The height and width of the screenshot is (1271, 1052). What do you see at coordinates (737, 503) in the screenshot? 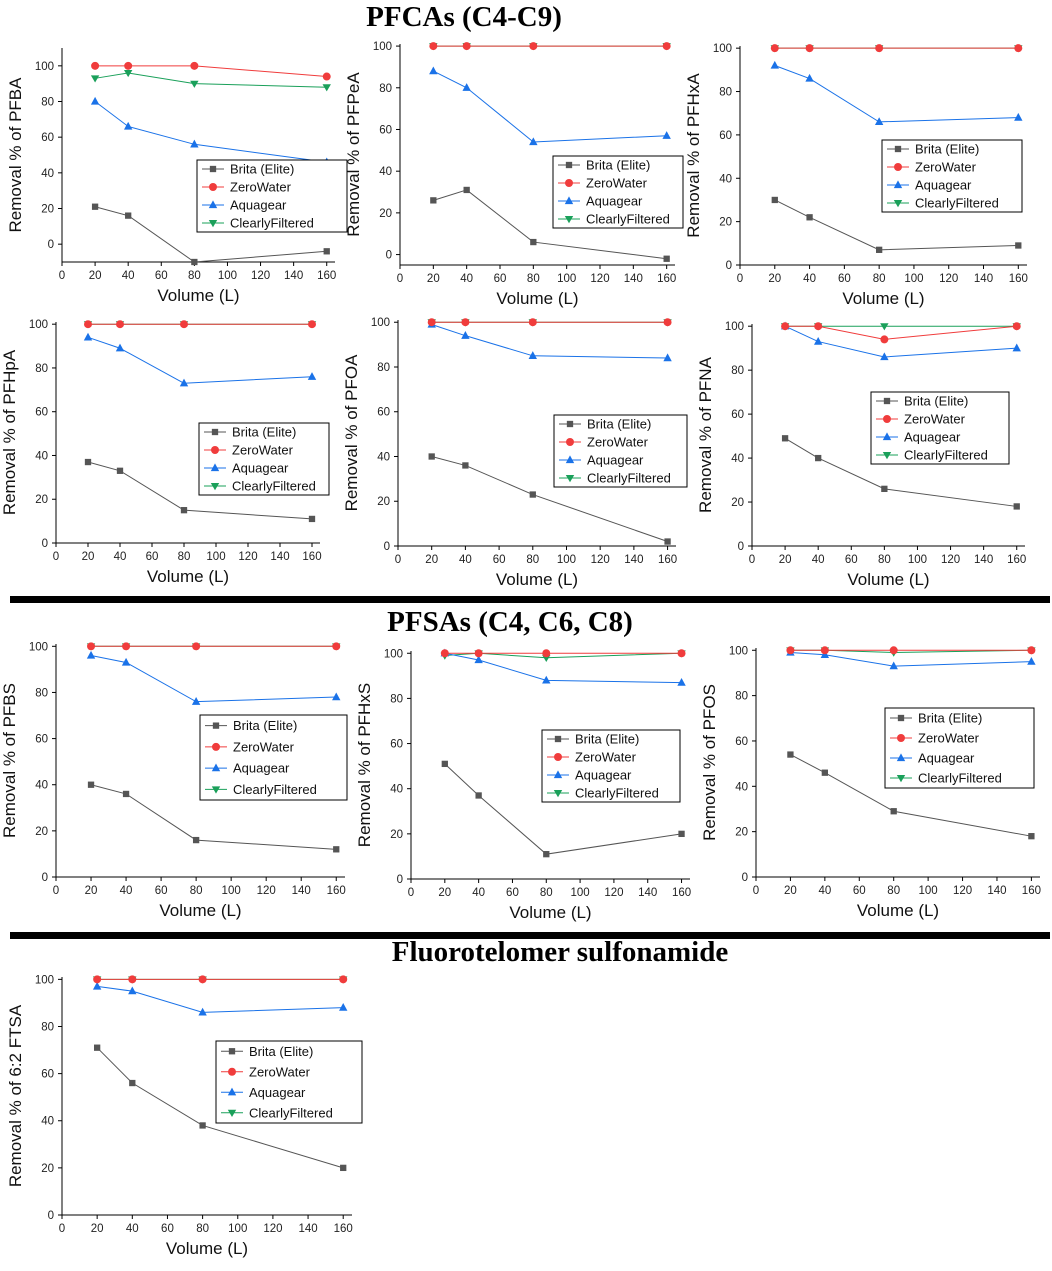
I see `y-tick-label: 20` at bounding box center [737, 503].